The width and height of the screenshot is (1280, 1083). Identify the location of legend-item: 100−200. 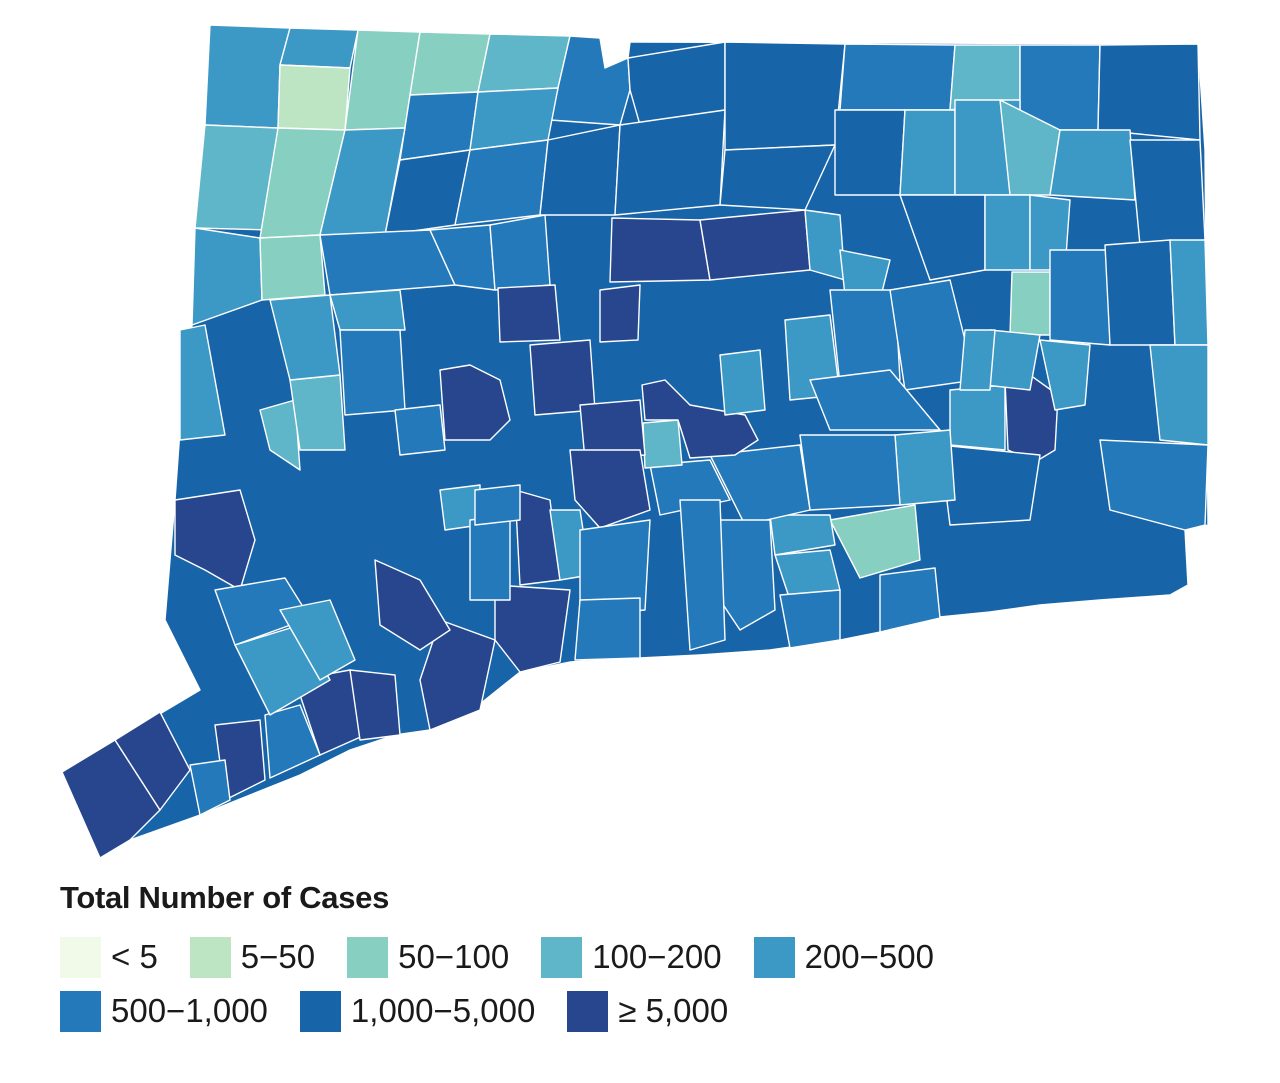
(631, 957).